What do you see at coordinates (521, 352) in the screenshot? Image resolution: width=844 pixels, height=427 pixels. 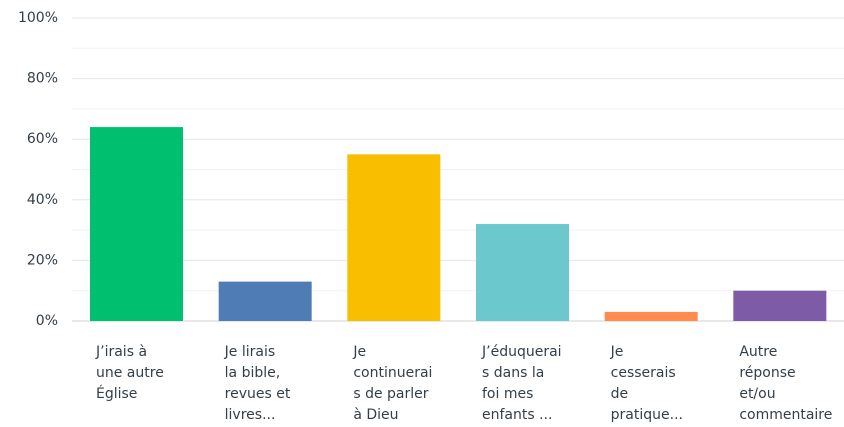 I see `x-tick-label: J’éduquerai` at bounding box center [521, 352].